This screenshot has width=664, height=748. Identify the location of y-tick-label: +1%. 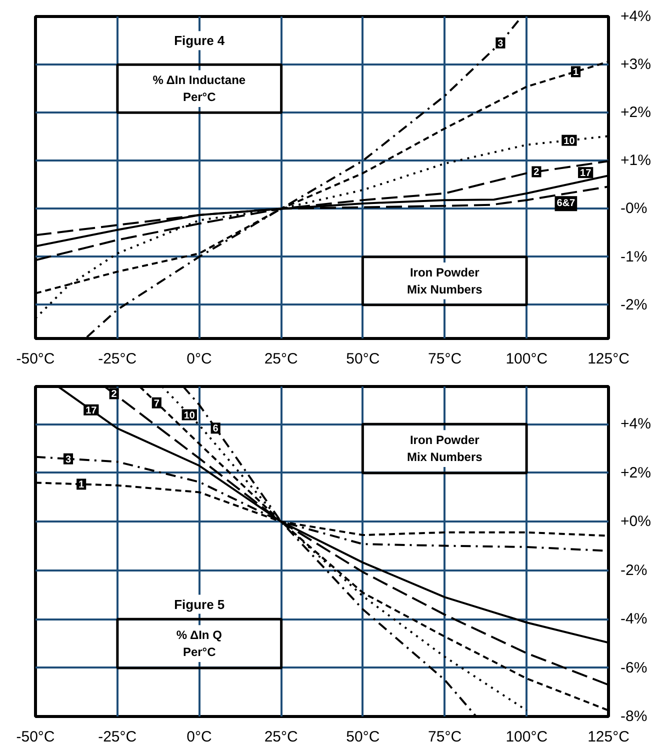
(635, 161).